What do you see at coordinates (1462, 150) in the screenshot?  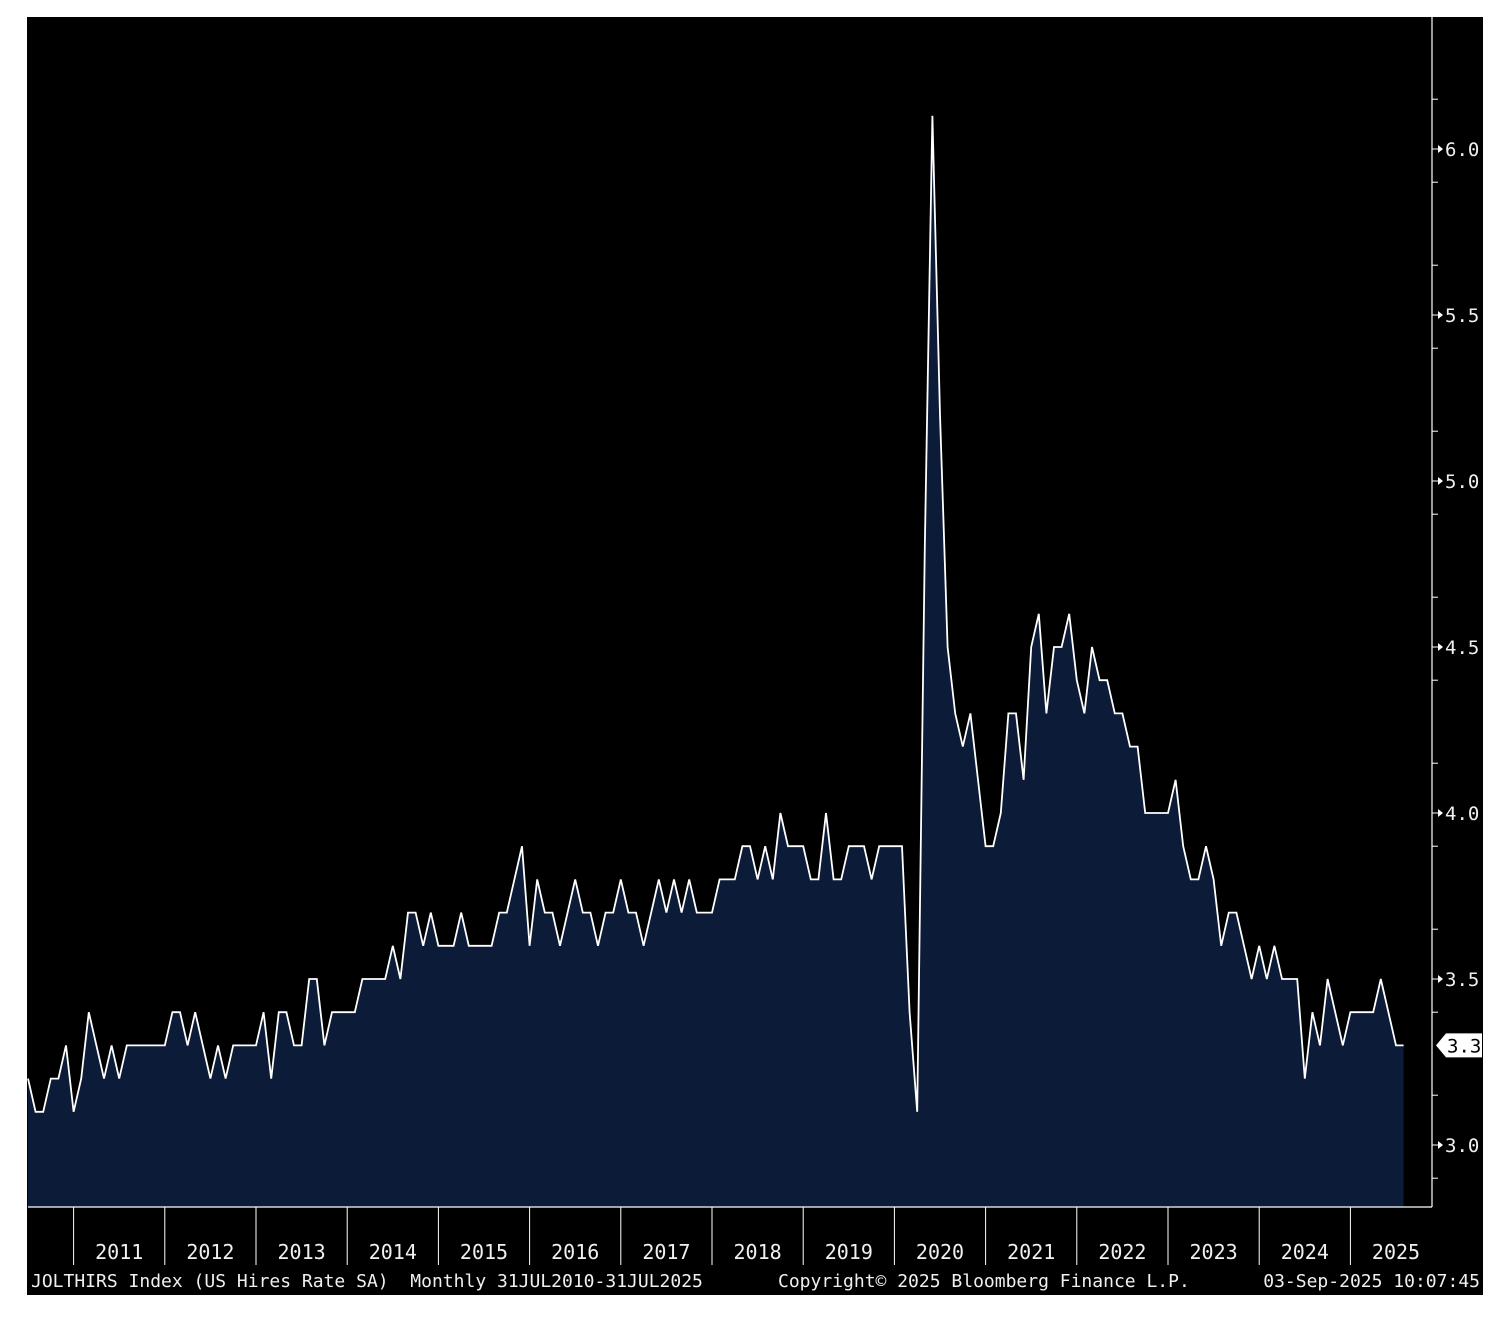 I see `y-tick-label: 6.0` at bounding box center [1462, 150].